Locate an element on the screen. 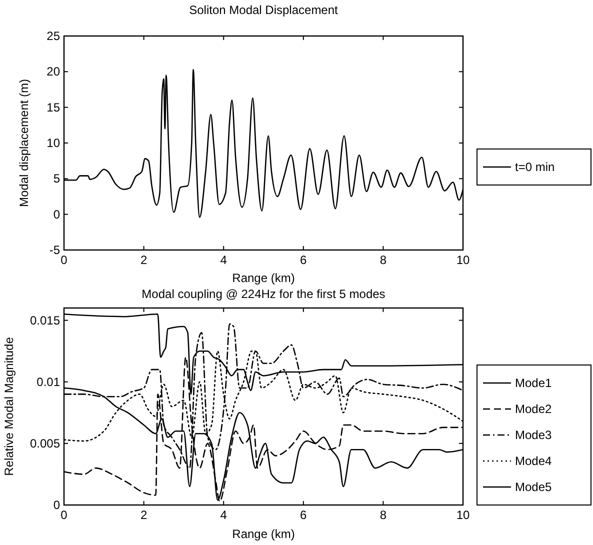 Image resolution: width=593 pixels, height=545 pixels. y-tick-label: 15 is located at coordinates (53, 107).